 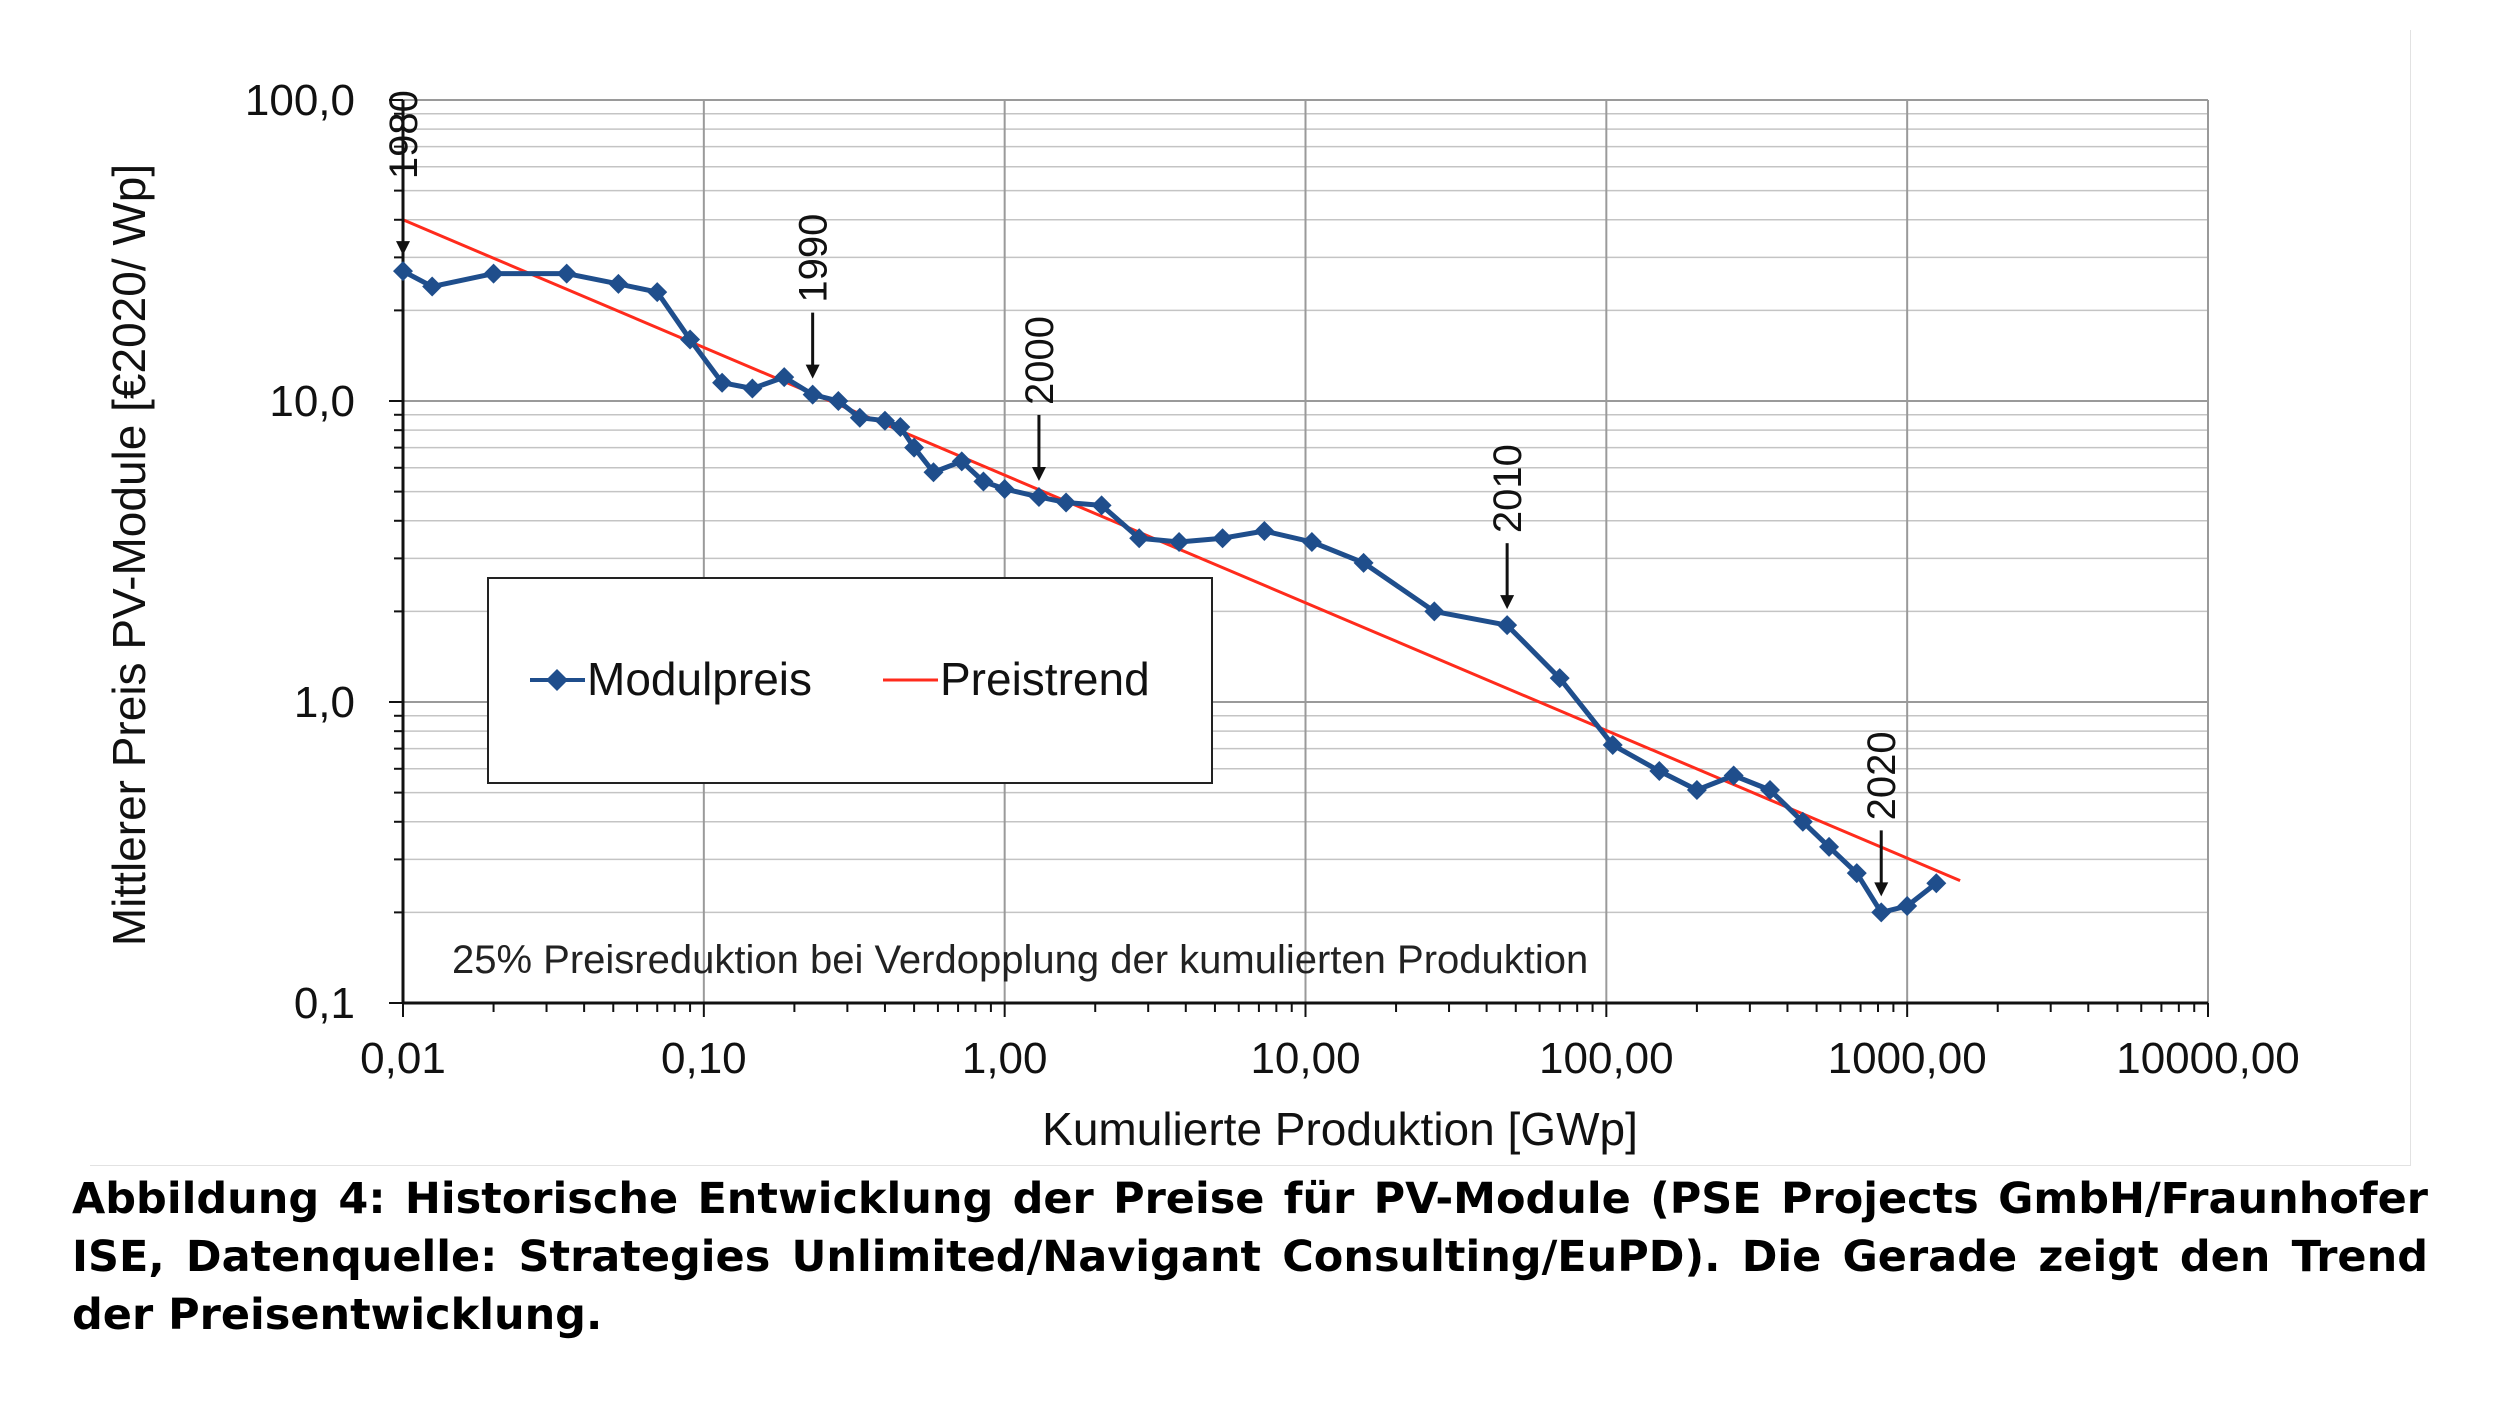 What do you see at coordinates (1606, 1058) in the screenshot?
I see `x-tick-label: 100,00` at bounding box center [1606, 1058].